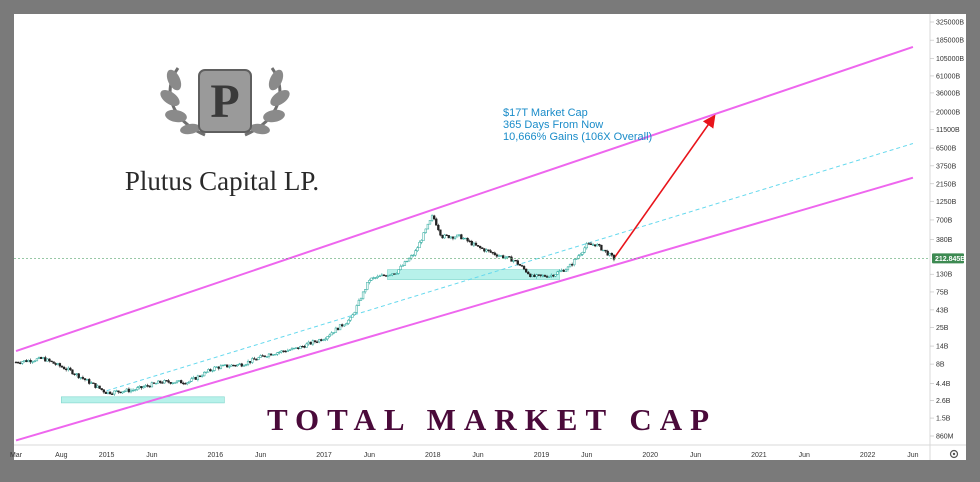 This screenshot has height=482, width=980. Describe the element at coordinates (942, 310) in the screenshot. I see `price-tick-label: 43B` at that location.